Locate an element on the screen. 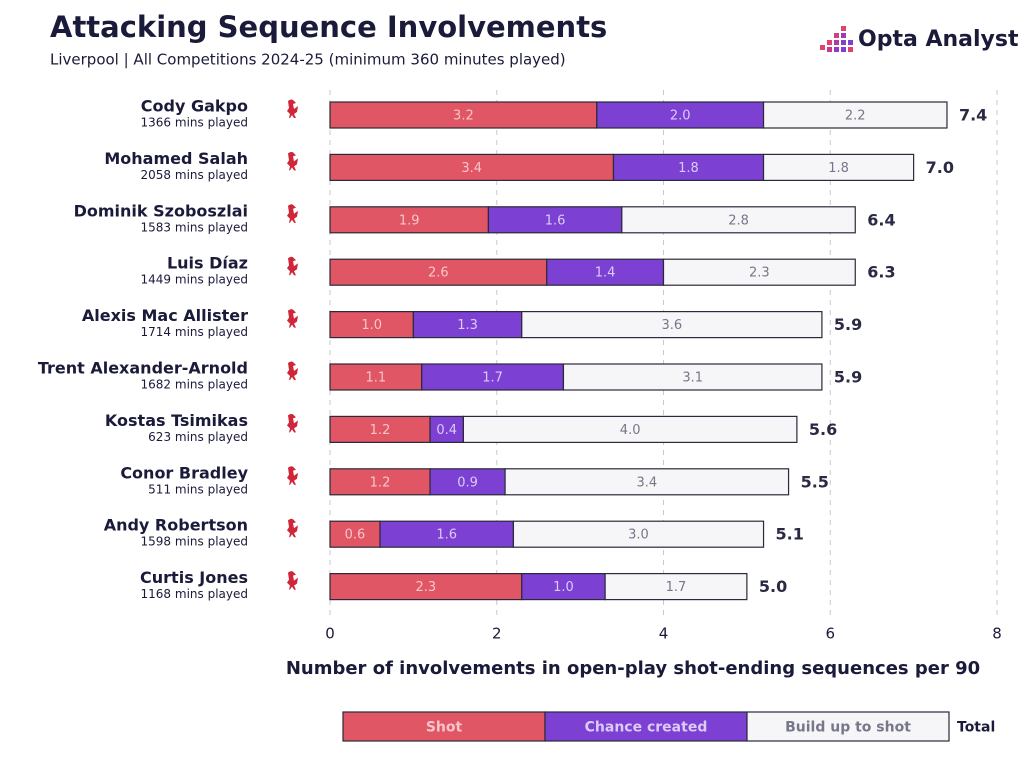 The height and width of the screenshot is (772, 1024). legend-label: Total is located at coordinates (976, 728).